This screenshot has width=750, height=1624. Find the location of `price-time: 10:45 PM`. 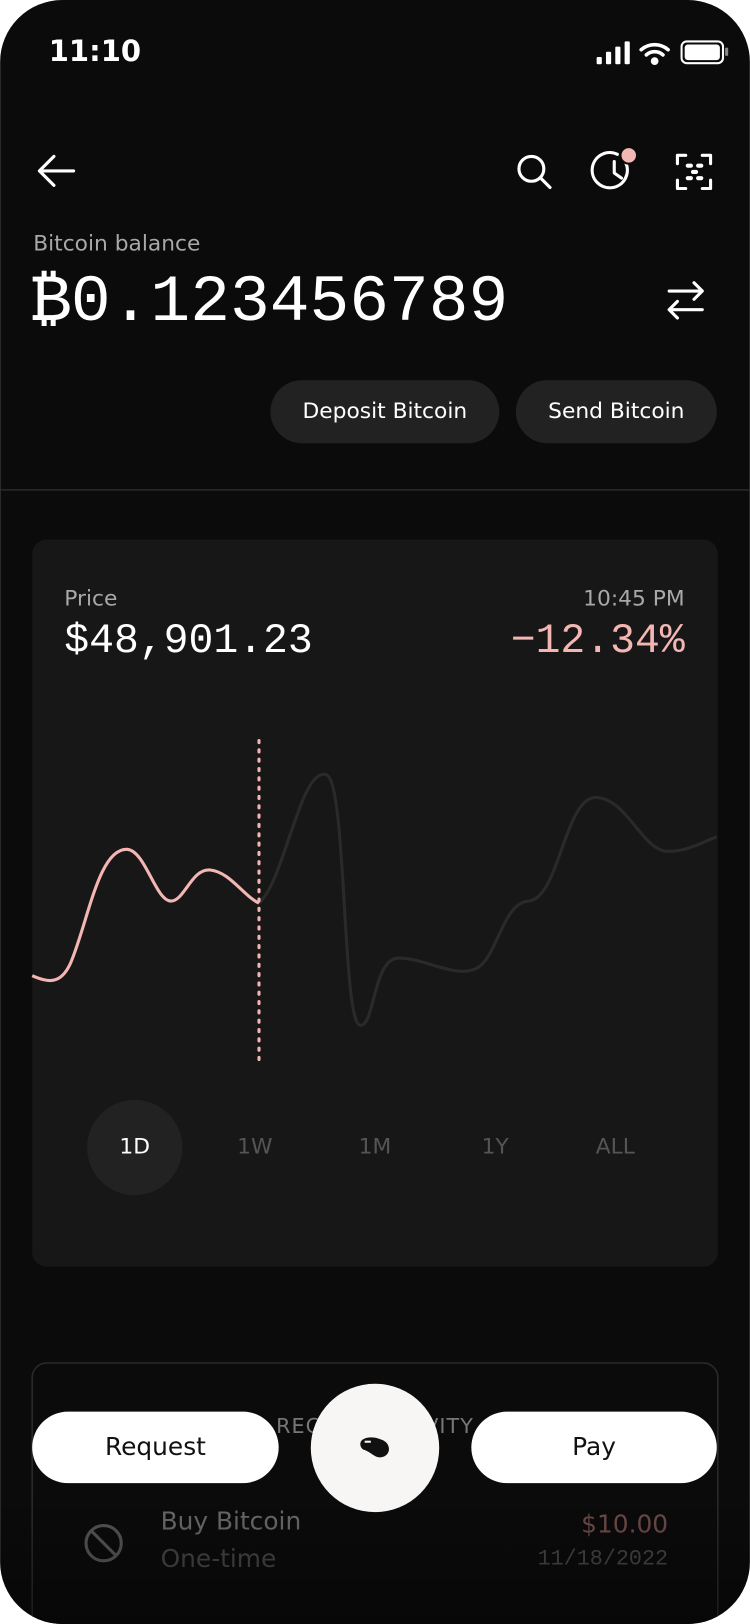

price-time: 10:45 PM is located at coordinates (633, 599).